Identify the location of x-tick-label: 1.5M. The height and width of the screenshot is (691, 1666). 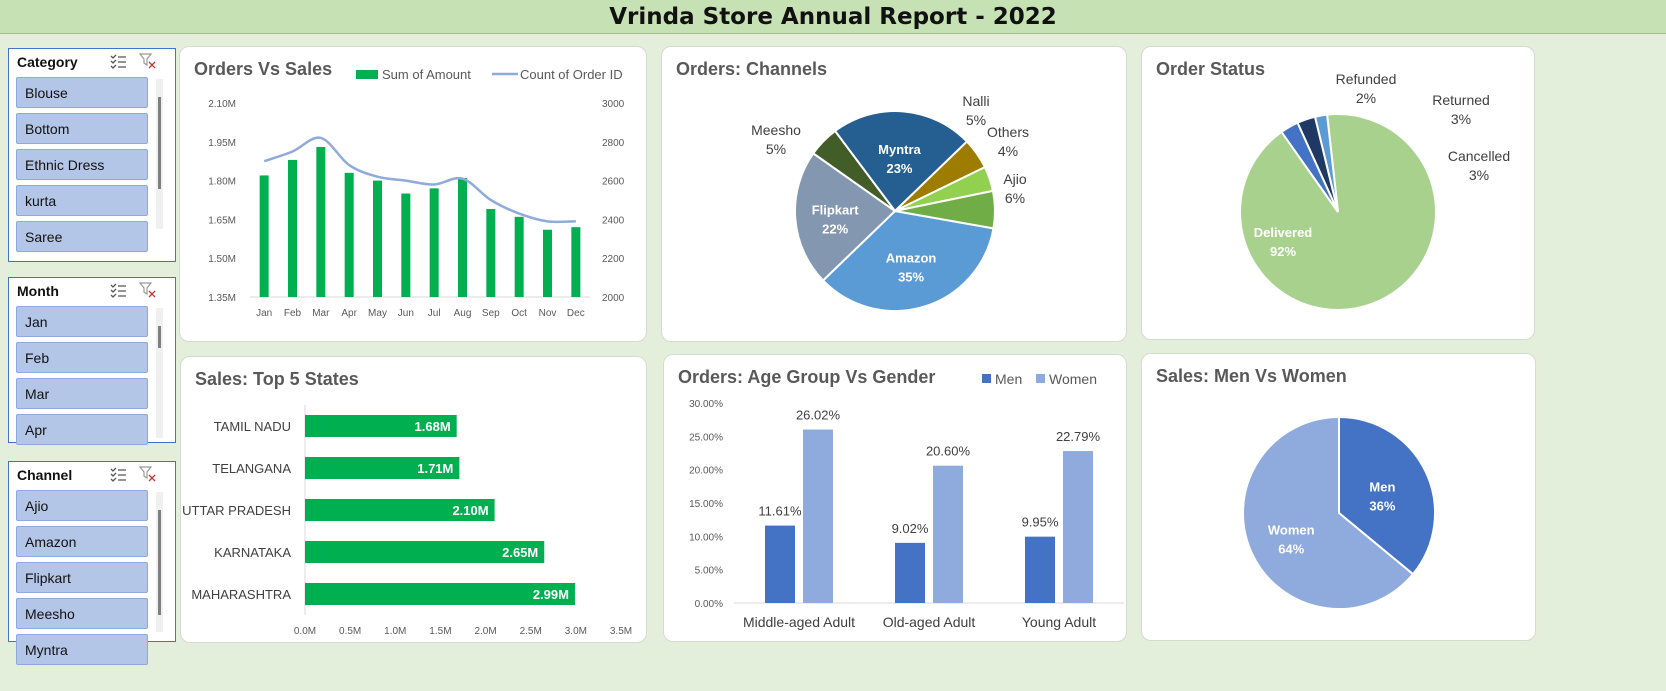
(440, 631).